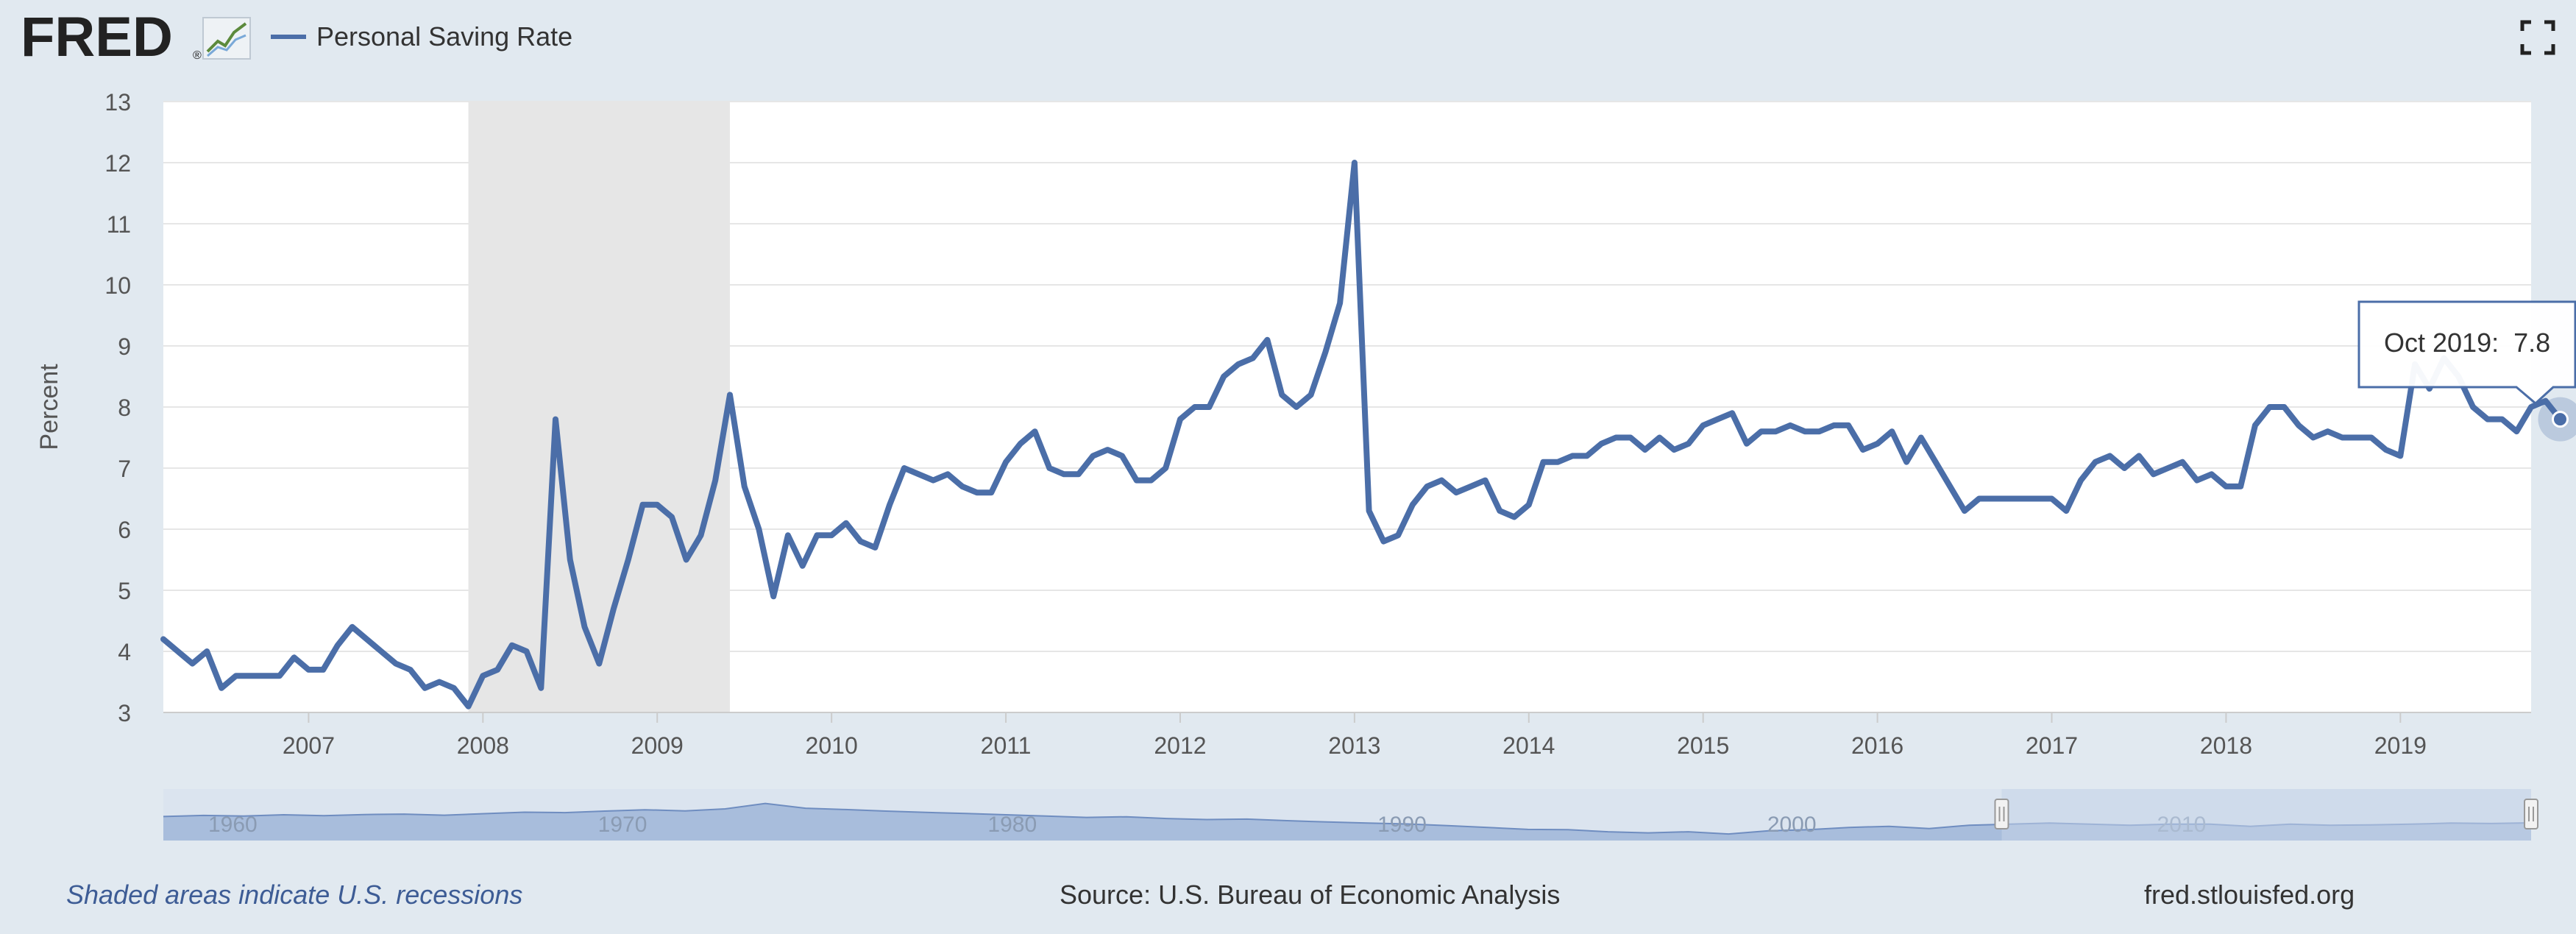 The height and width of the screenshot is (934, 2576). I want to click on navigator-area, so click(1347, 822).